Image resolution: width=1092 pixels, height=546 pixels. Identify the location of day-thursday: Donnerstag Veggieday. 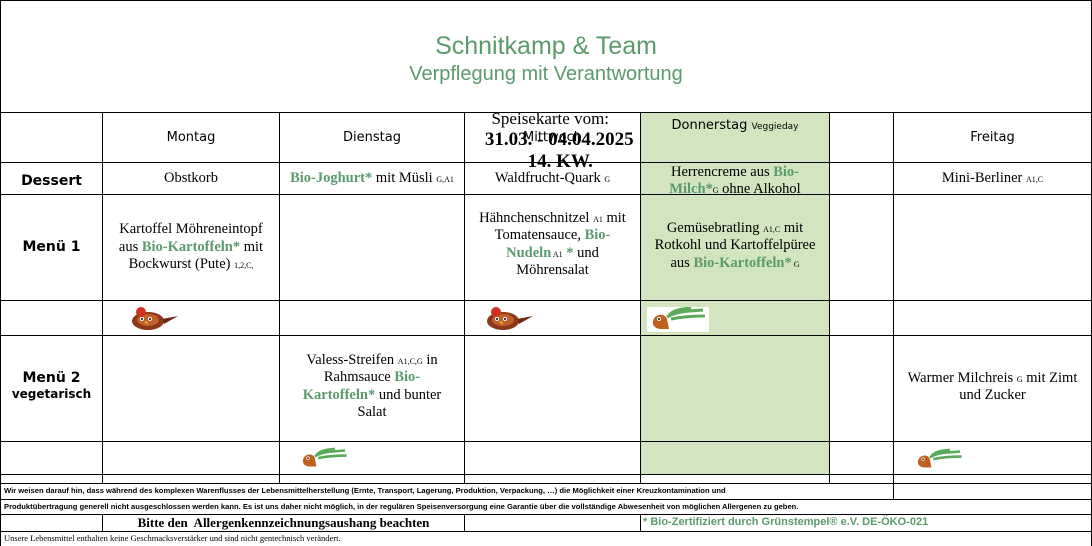
(735, 125).